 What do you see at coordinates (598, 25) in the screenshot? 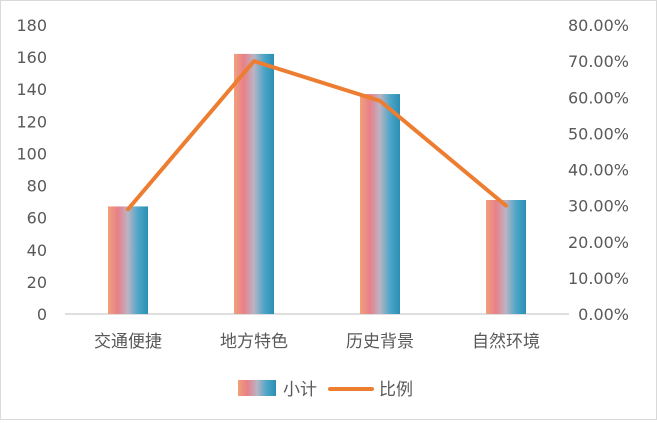
I see `y-right-tick-label: 80.00%` at bounding box center [598, 25].